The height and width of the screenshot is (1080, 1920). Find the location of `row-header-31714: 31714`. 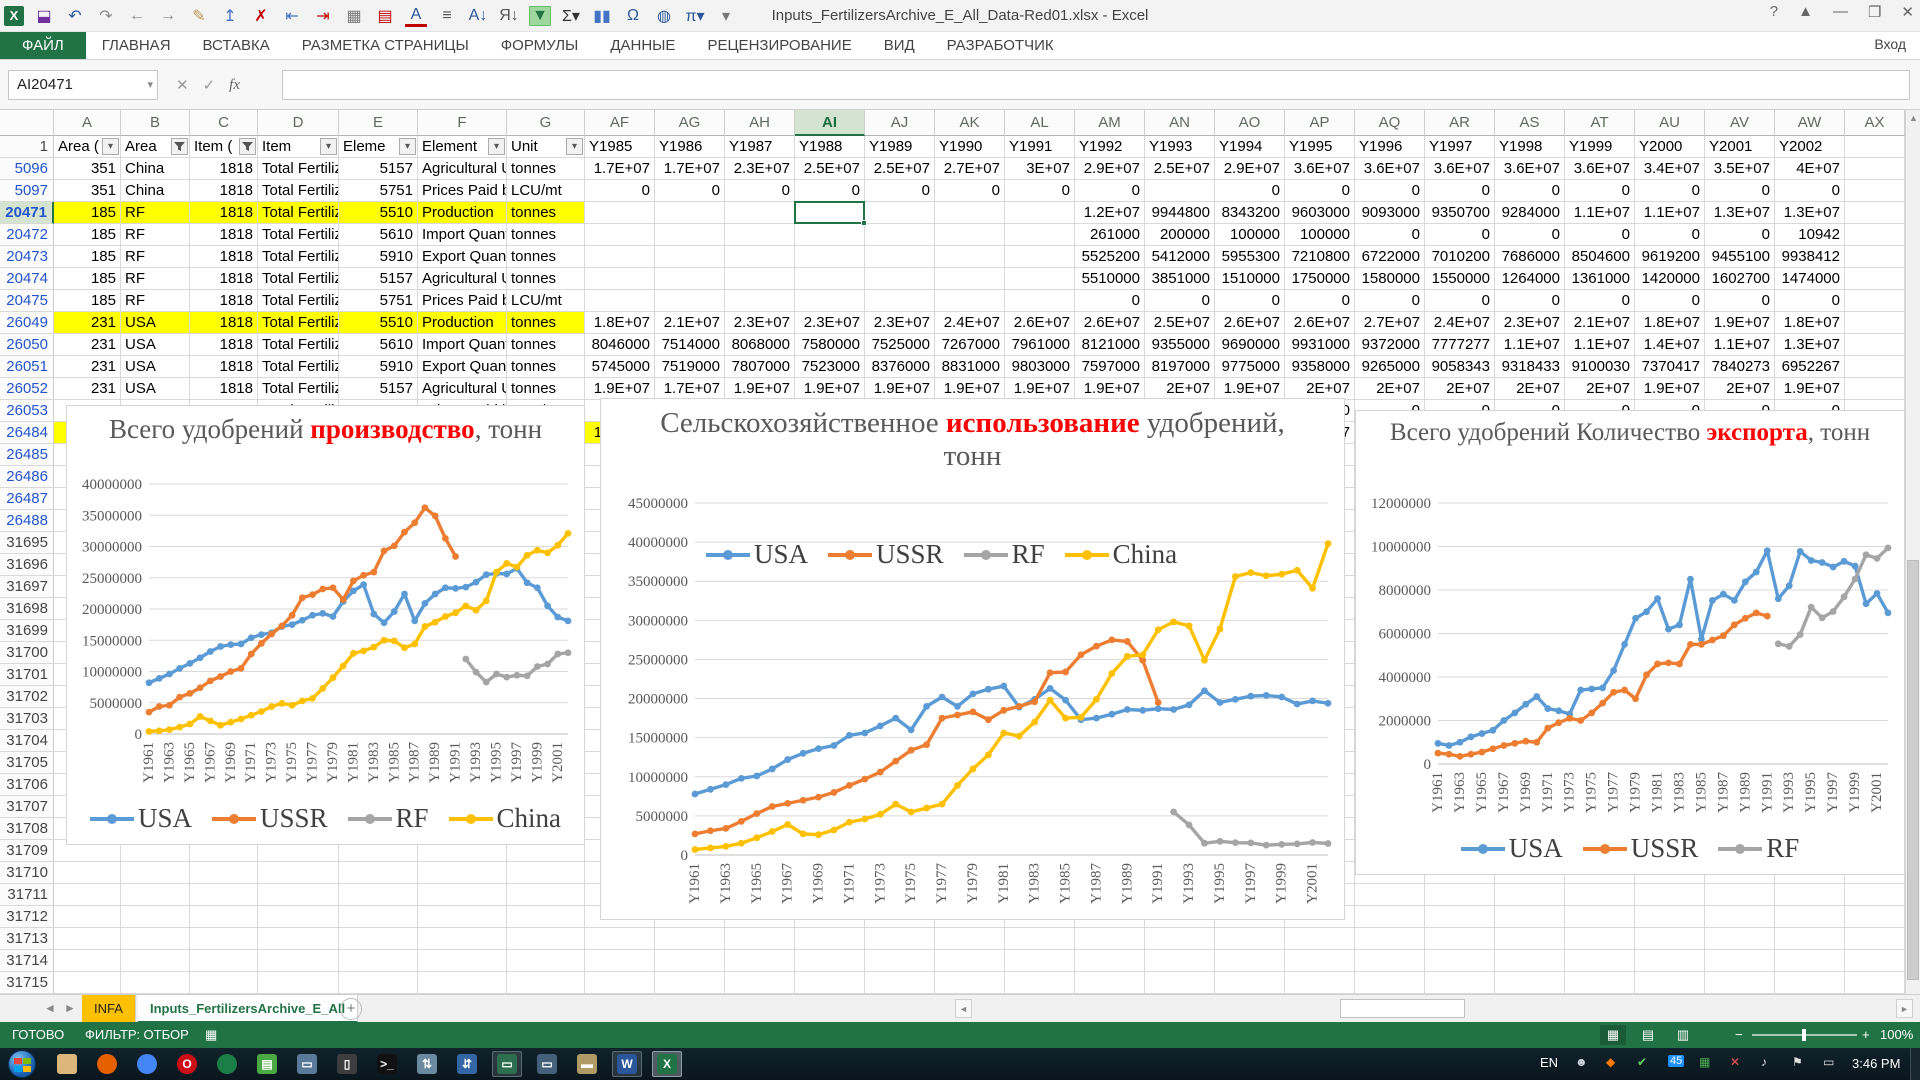

row-header-31714: 31714 is located at coordinates (27, 961).